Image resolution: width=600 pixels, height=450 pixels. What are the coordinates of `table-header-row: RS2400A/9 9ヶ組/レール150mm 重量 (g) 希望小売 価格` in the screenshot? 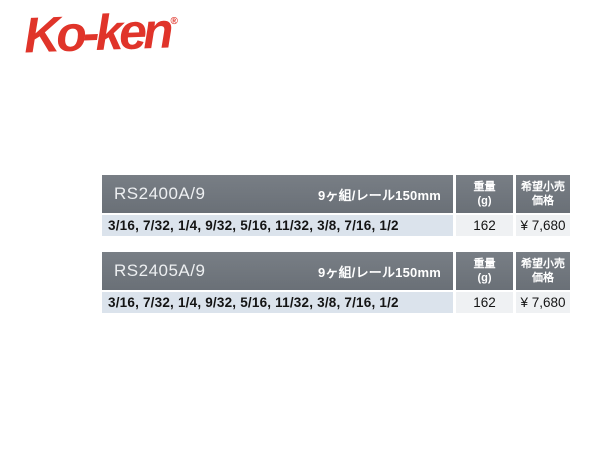 It's located at (336, 194).